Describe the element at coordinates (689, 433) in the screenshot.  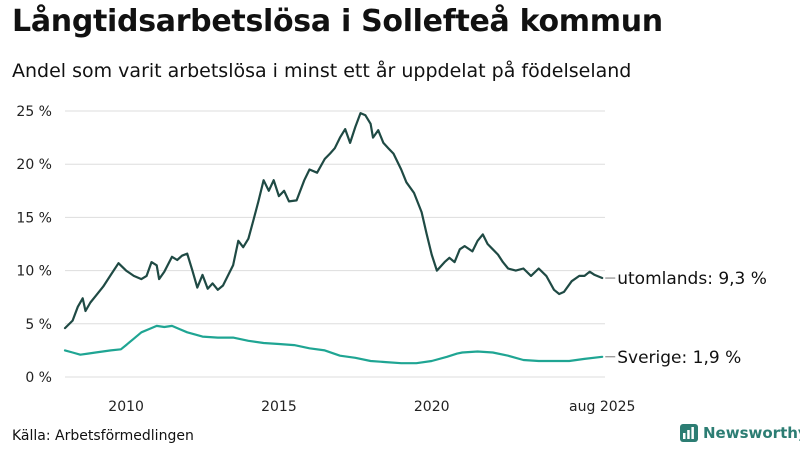
I see `newsworthy-logo-icon` at that location.